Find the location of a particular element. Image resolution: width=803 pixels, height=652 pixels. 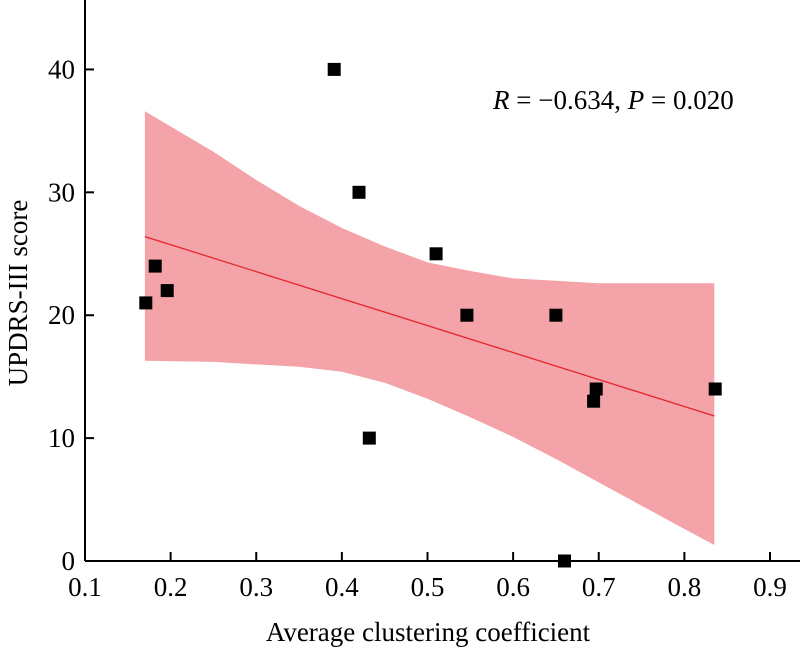

x-ticks: 0.1 0.2 0.3 0.4 0.5 0.6 0.7 0.8 0.9 is located at coordinates (427, 577).